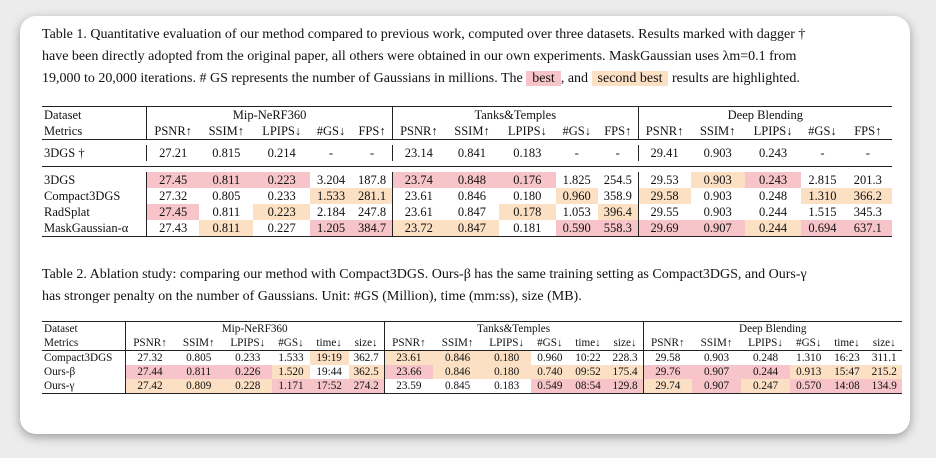 Image resolution: width=936 pixels, height=458 pixels. Describe the element at coordinates (418, 196) in the screenshot. I see `table-cell: 23.61` at that location.